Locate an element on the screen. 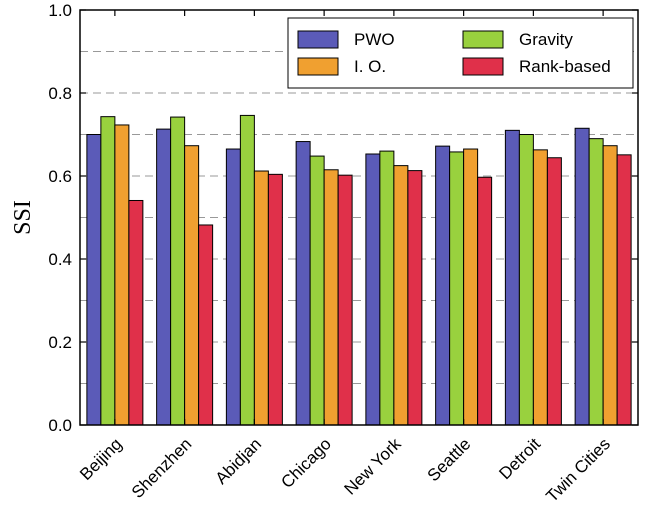 The width and height of the screenshot is (656, 512). y-axis-label: SSI is located at coordinates (23, 217).